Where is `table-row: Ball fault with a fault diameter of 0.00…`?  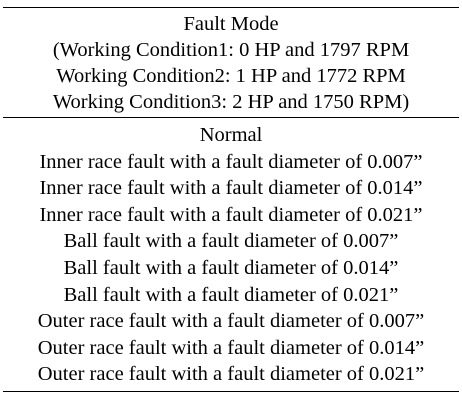 table-row: Ball fault with a fault diameter of 0.00… is located at coordinates (231, 241).